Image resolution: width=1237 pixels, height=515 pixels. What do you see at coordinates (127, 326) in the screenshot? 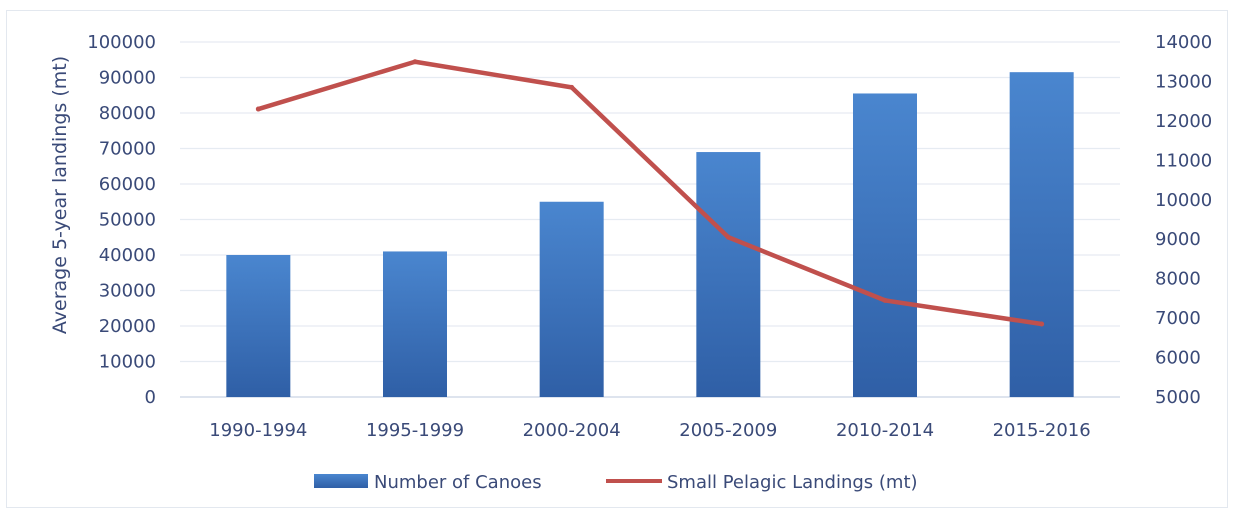
I see `y-tick-label: 20000` at bounding box center [127, 326].